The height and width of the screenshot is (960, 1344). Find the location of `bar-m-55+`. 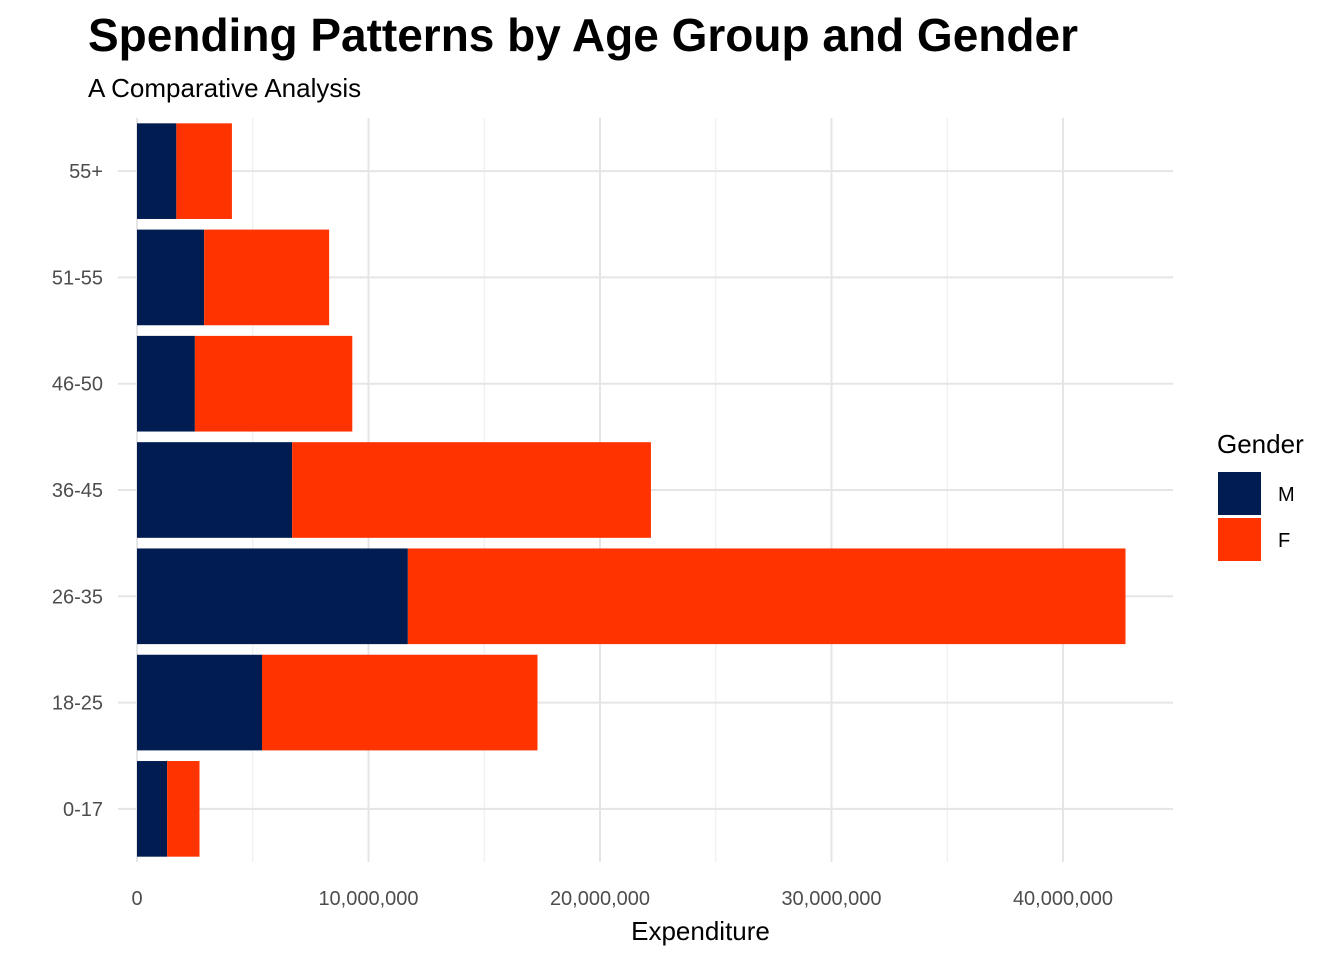

bar-m-55+ is located at coordinates (157, 171).